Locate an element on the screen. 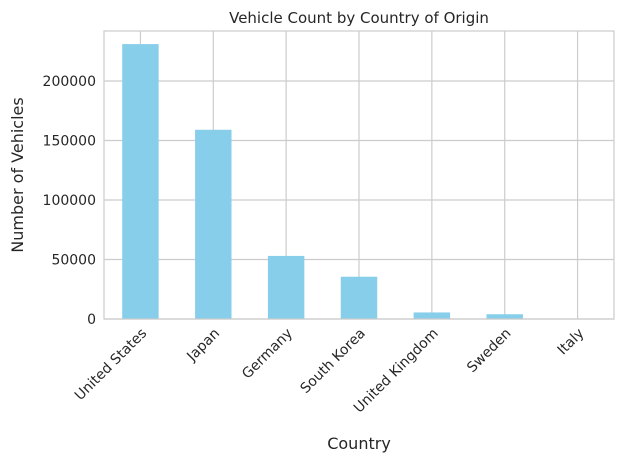 The width and height of the screenshot is (623, 463). bar-united-kingdom is located at coordinates (432, 315).